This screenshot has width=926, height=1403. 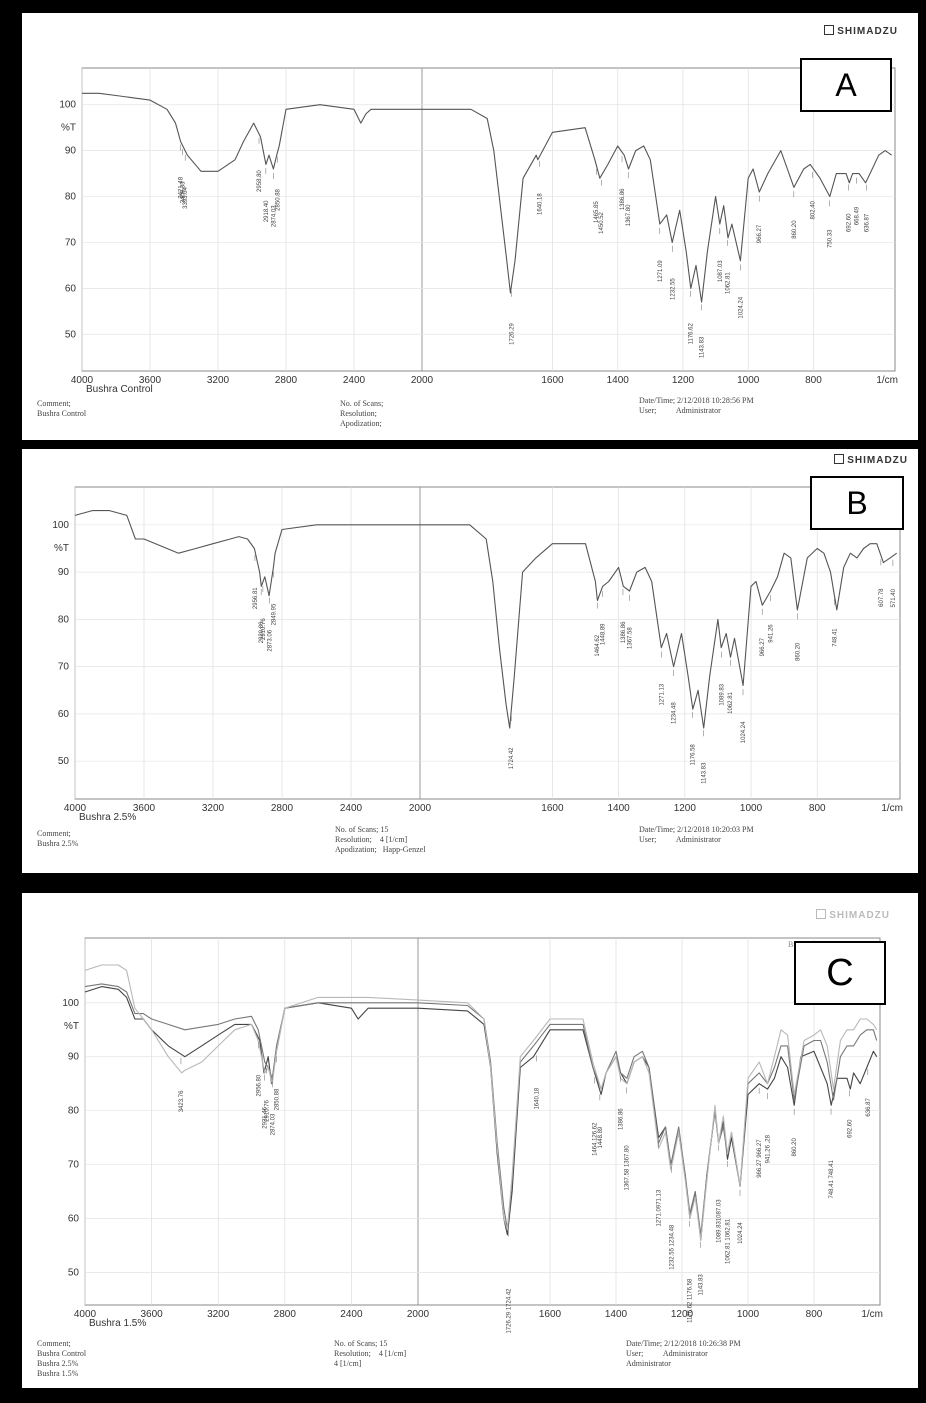 I want to click on peak-label: 1232.55, so click(x=673, y=289).